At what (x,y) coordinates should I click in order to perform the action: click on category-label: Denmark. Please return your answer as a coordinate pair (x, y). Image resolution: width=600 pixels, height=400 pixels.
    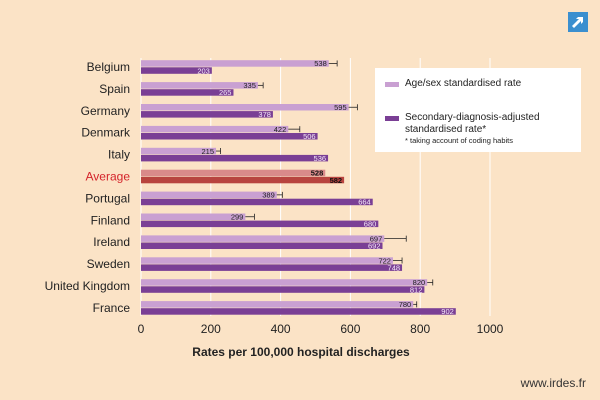
    Looking at the image, I should click on (106, 133).